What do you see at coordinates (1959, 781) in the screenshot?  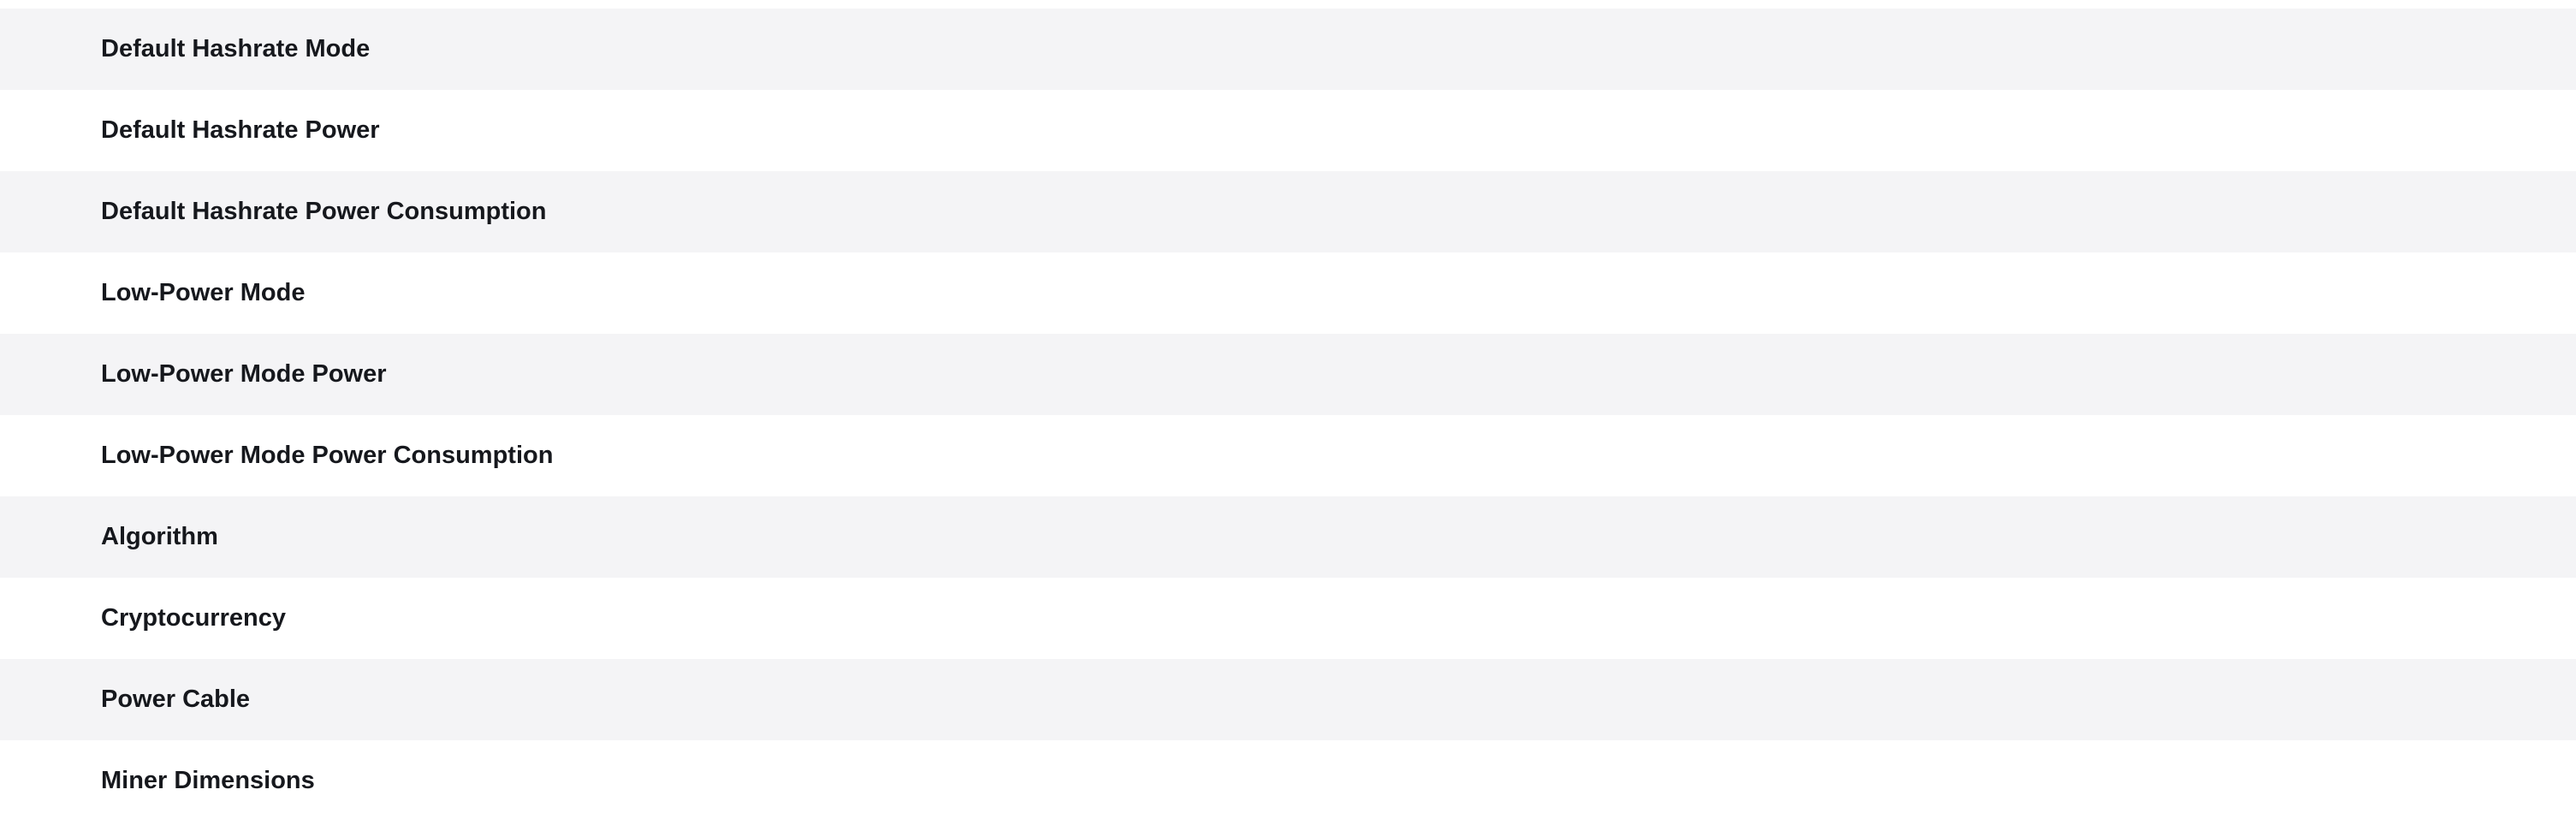 I see `spec-label` at bounding box center [1959, 781].